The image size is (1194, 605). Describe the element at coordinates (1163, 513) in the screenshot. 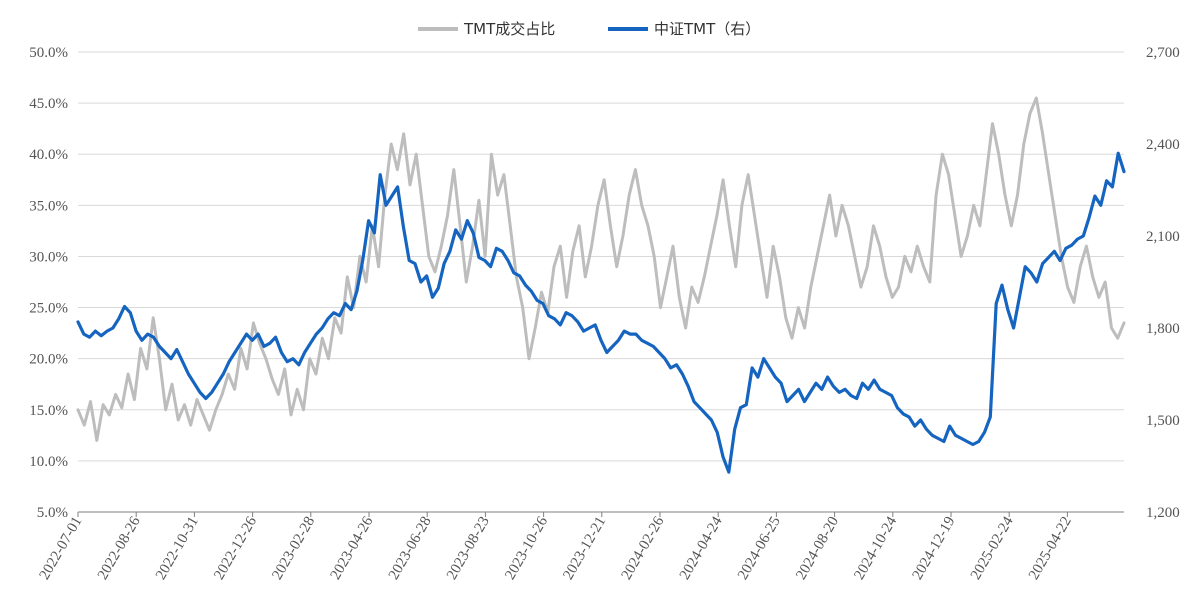

I see `right-tick-label: 1,200` at that location.